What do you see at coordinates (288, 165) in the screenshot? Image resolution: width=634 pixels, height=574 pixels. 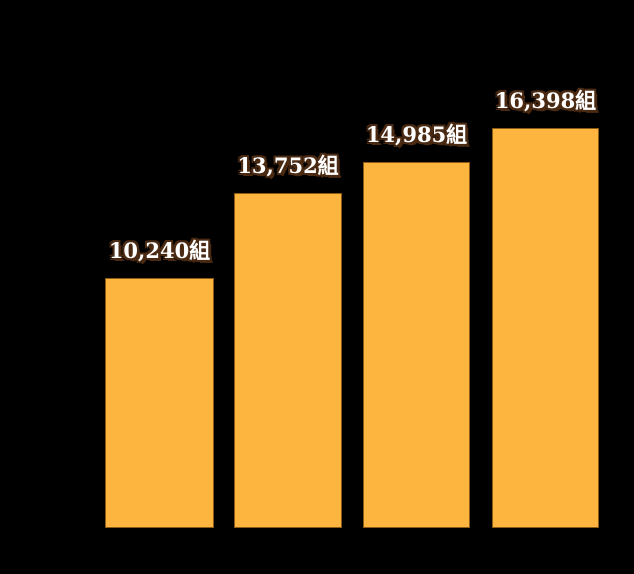 I see `bar-value-label-2: 13,752組` at bounding box center [288, 165].